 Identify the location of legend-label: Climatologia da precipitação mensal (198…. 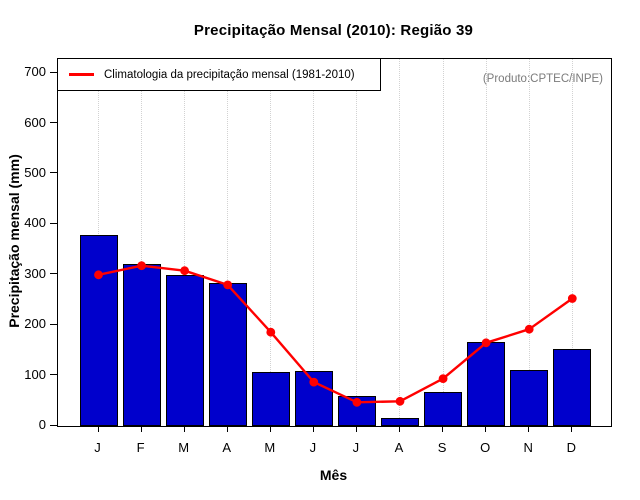
(229, 74).